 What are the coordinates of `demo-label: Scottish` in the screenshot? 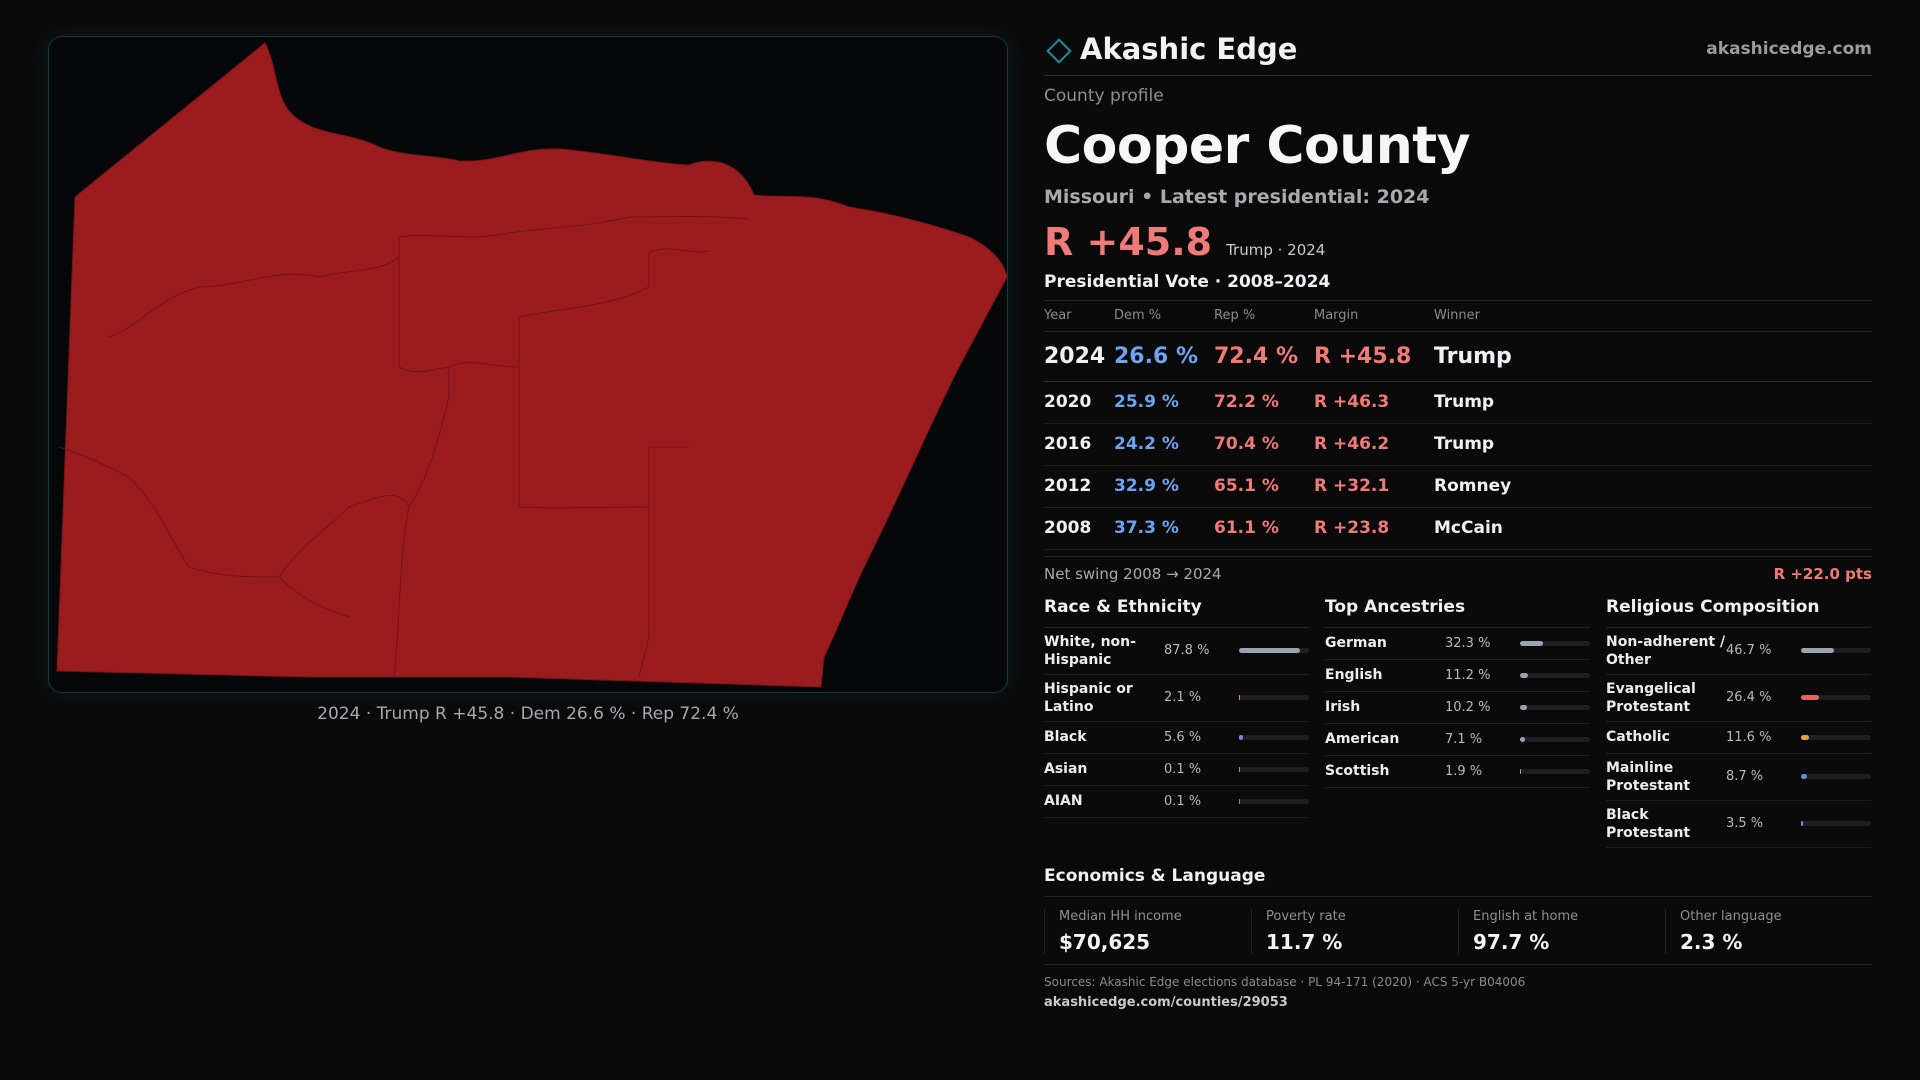 It's located at (1357, 771).